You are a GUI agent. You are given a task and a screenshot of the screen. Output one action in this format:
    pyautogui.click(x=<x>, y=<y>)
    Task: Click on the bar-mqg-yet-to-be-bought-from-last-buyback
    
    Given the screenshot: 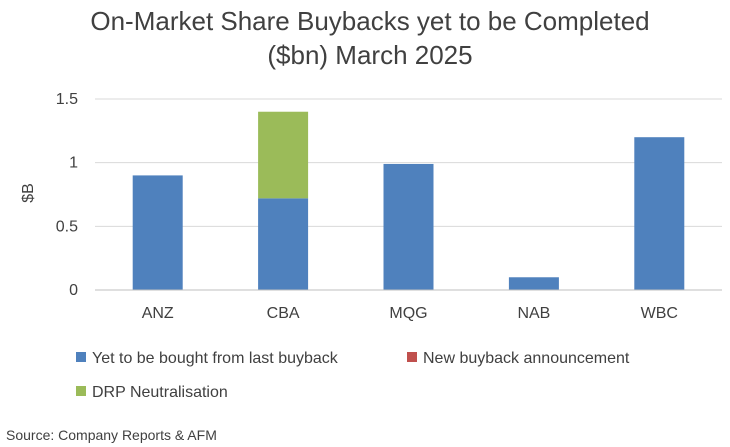 What is the action you would take?
    pyautogui.click(x=408, y=226)
    